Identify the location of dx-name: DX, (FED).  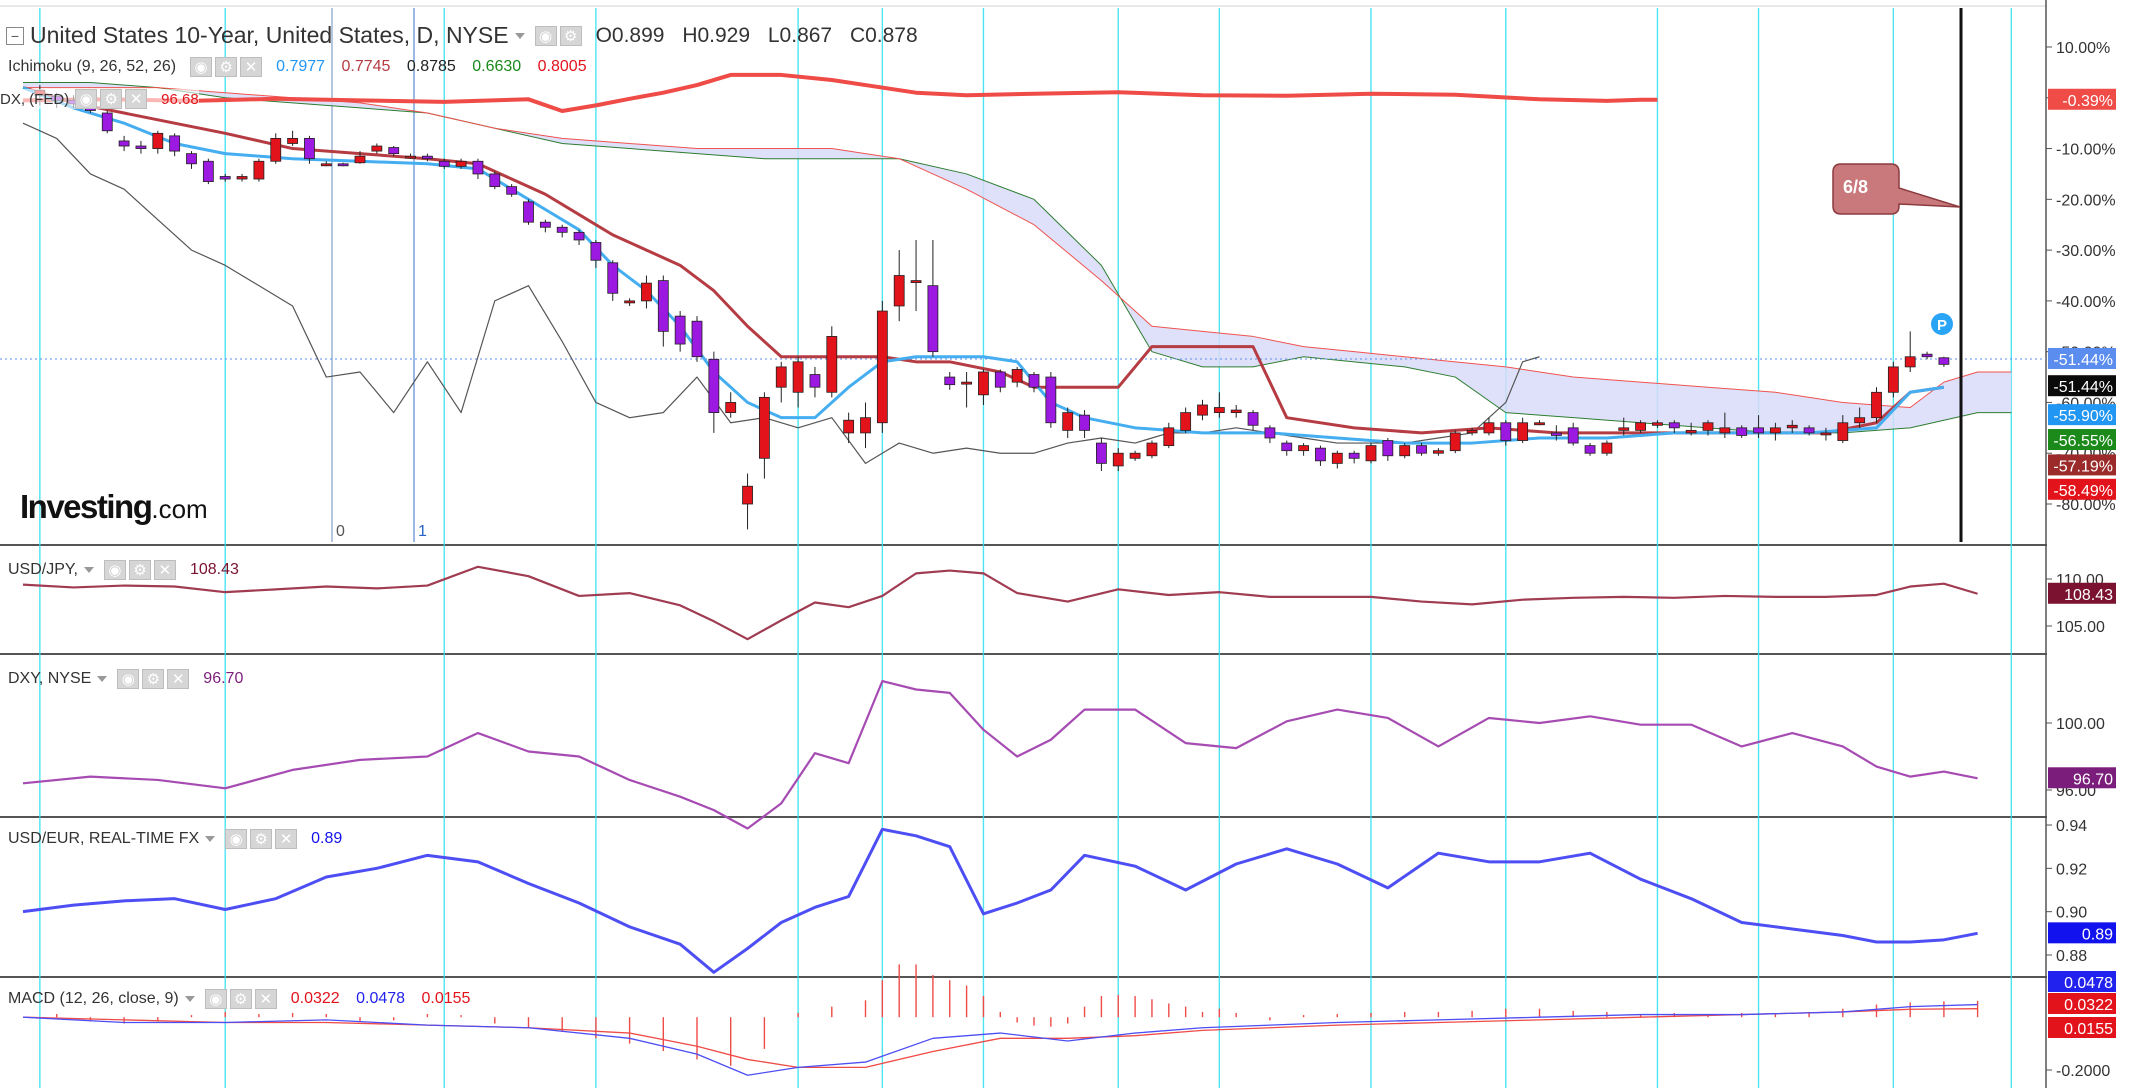
(35, 99).